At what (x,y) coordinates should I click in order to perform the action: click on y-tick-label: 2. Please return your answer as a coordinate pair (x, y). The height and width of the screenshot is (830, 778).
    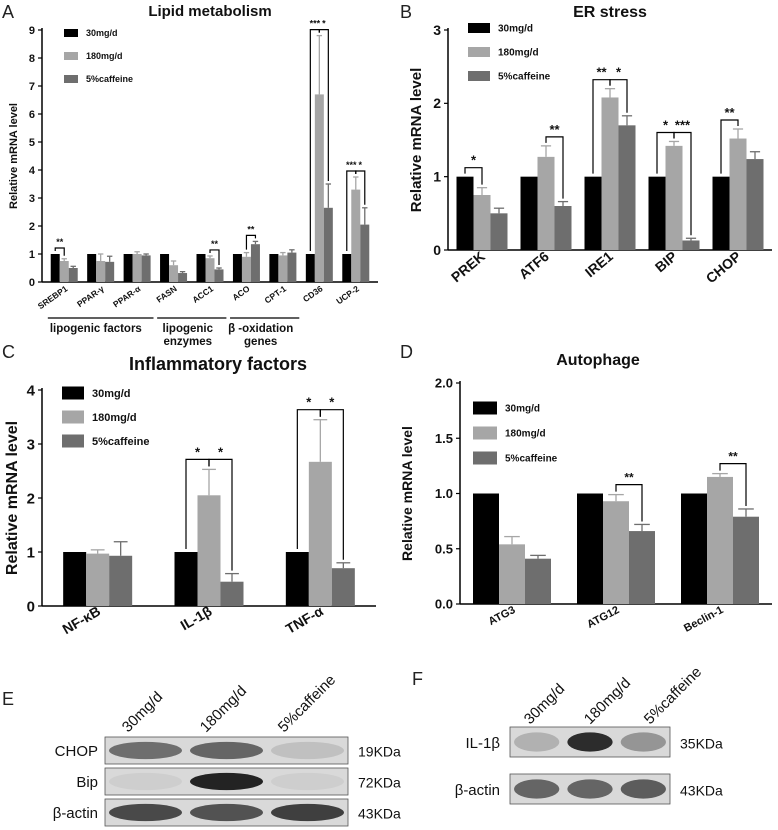
    Looking at the image, I should click on (31, 498).